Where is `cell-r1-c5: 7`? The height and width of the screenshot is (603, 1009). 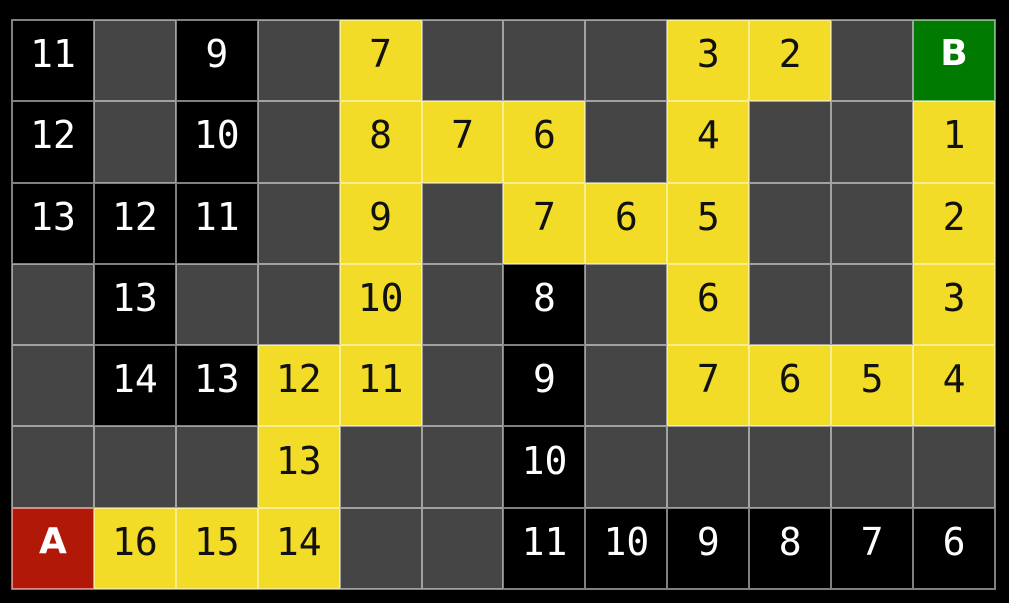 cell-r1-c5: 7 is located at coordinates (380, 61).